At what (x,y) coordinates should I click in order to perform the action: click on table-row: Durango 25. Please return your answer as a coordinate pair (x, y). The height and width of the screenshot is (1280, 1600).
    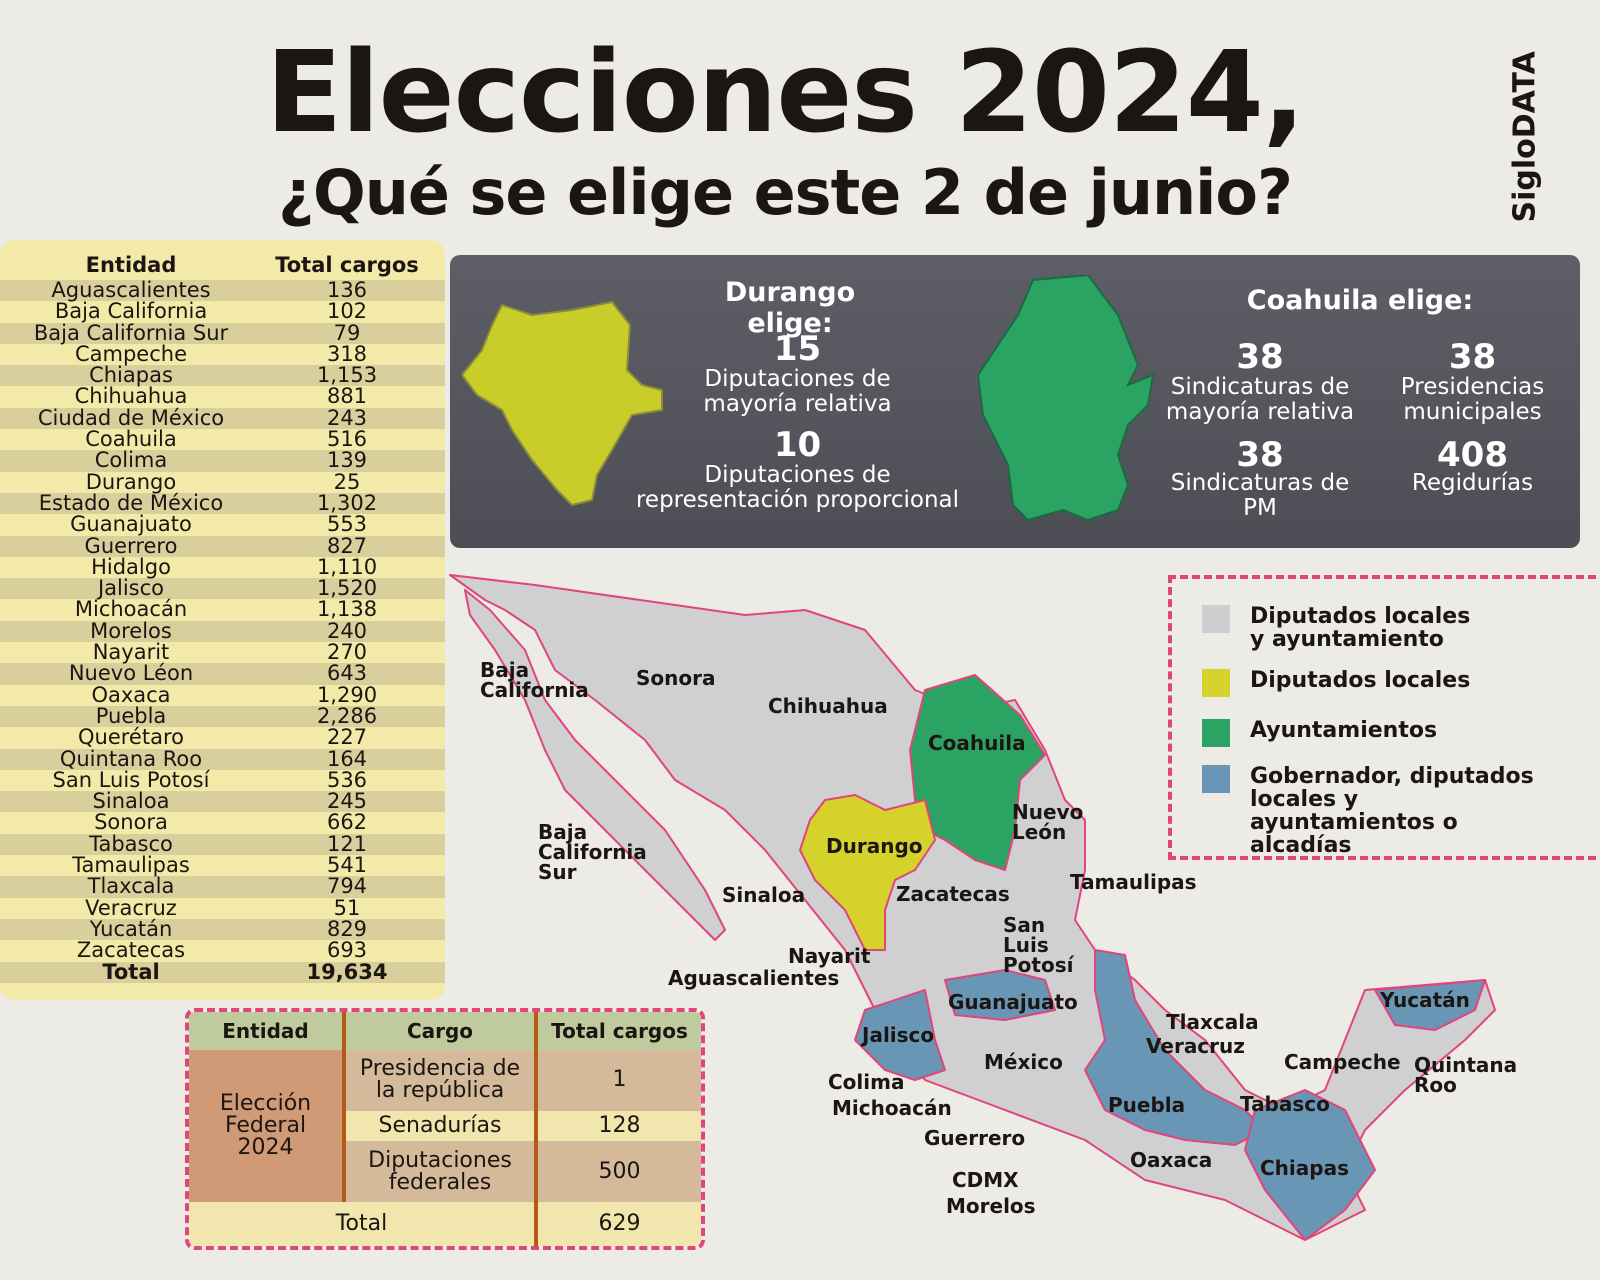
    Looking at the image, I should click on (222, 481).